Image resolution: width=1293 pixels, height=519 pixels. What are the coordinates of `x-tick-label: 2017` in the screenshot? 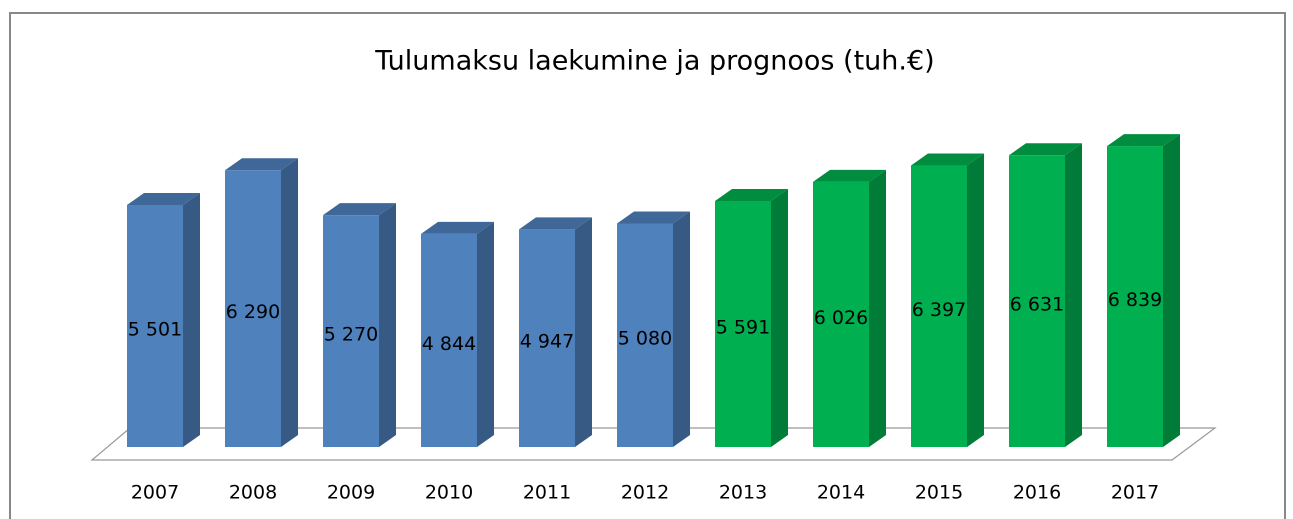 It's located at (1135, 493).